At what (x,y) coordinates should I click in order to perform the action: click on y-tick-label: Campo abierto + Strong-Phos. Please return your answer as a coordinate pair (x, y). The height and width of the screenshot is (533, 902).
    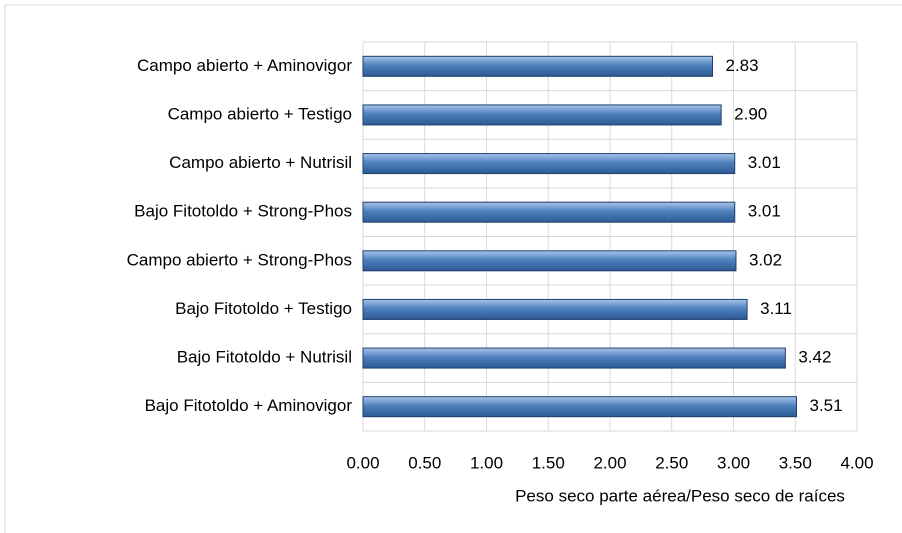
    Looking at the image, I should click on (239, 259).